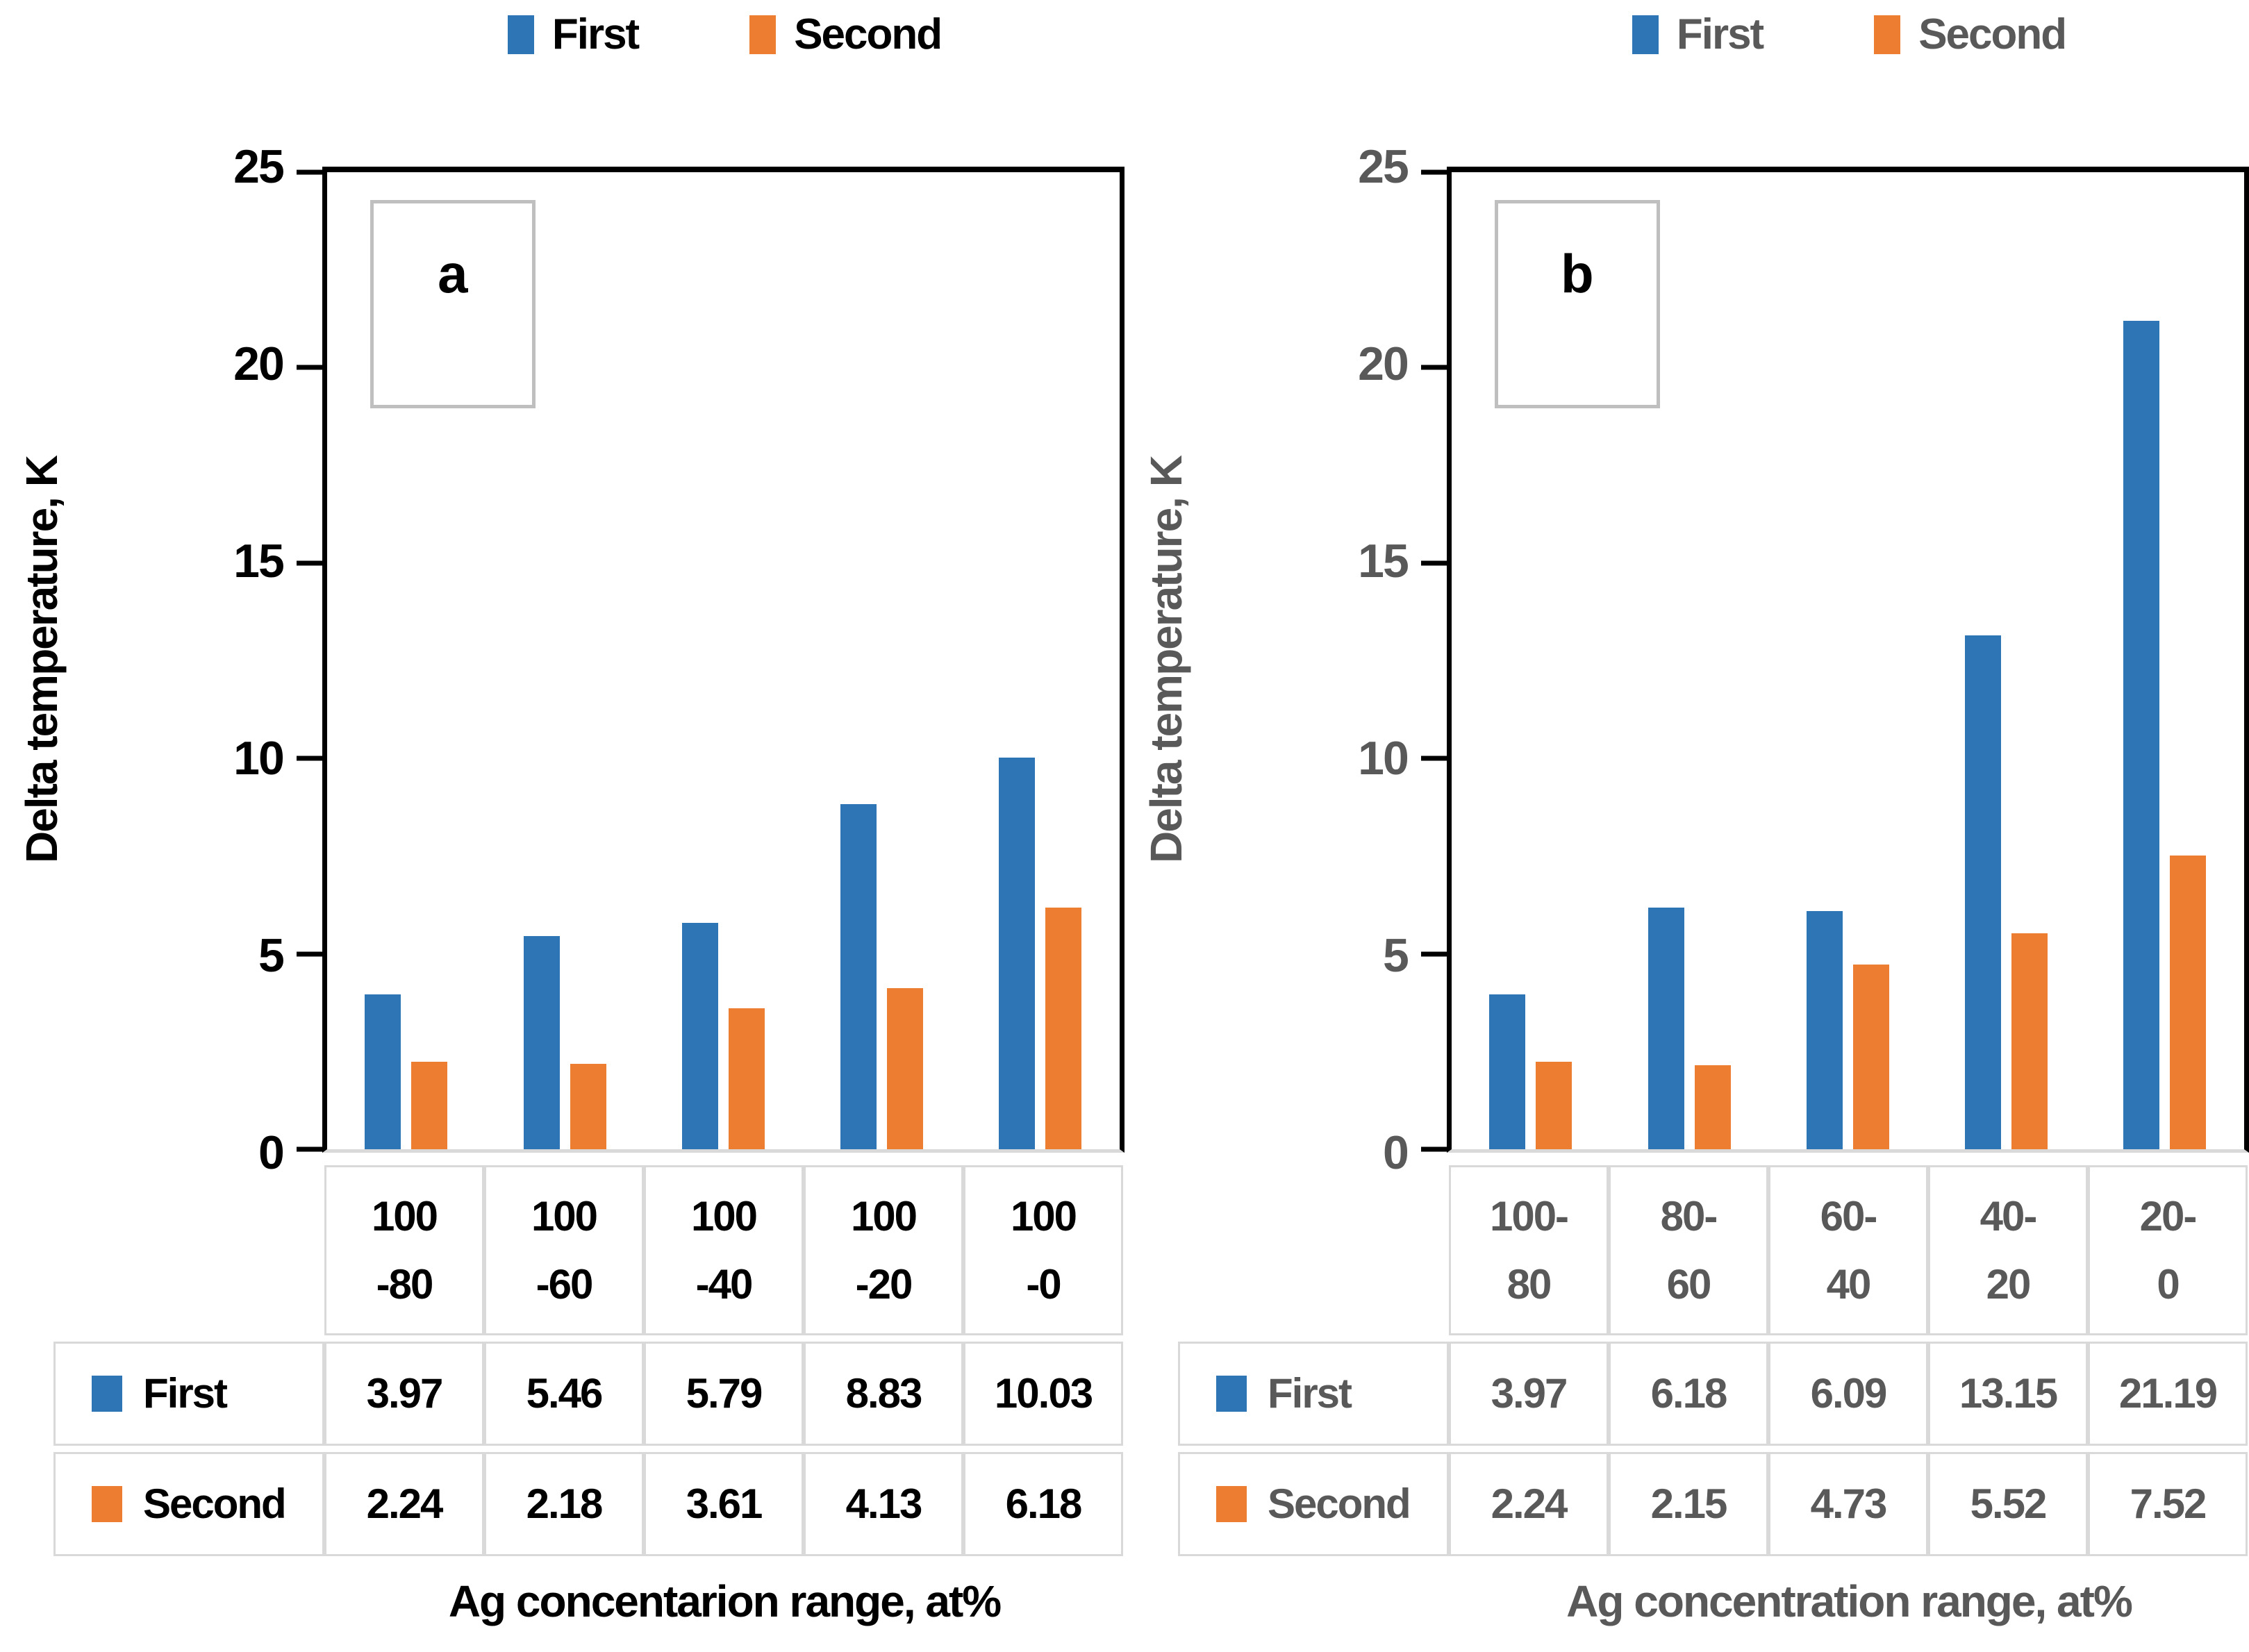  I want to click on y-tick-label: 10, so click(1384, 758).